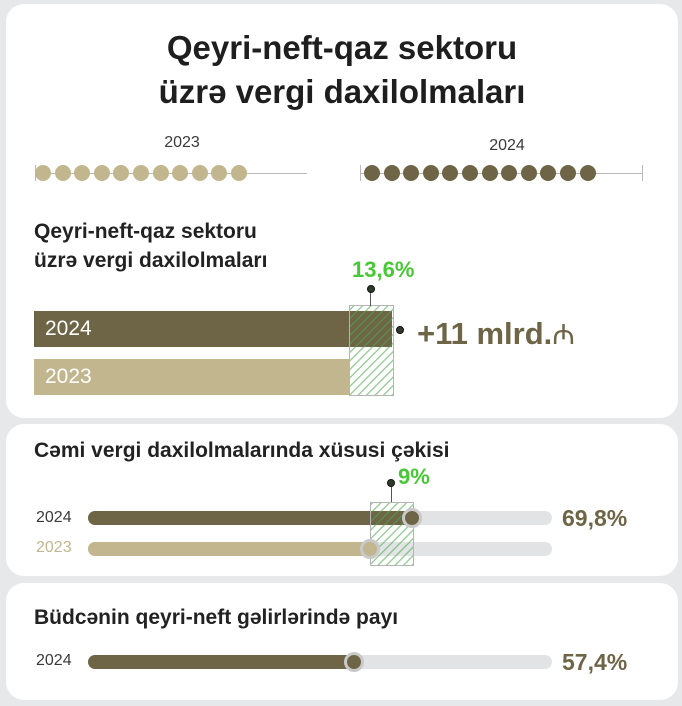  Describe the element at coordinates (370, 289) in the screenshot. I see `growth-marker-dot` at that location.